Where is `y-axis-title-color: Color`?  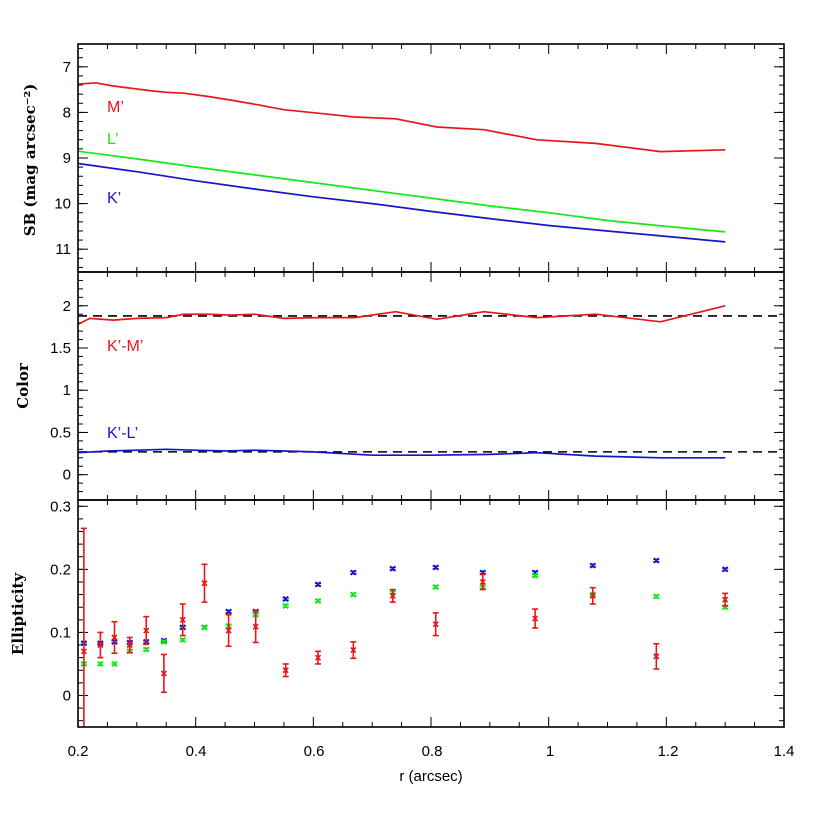
y-axis-title-color: Color is located at coordinates (23, 385).